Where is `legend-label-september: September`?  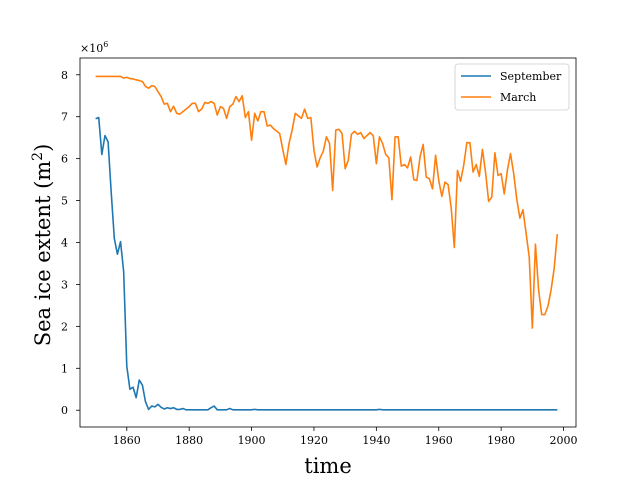
legend-label-september: September is located at coordinates (531, 76).